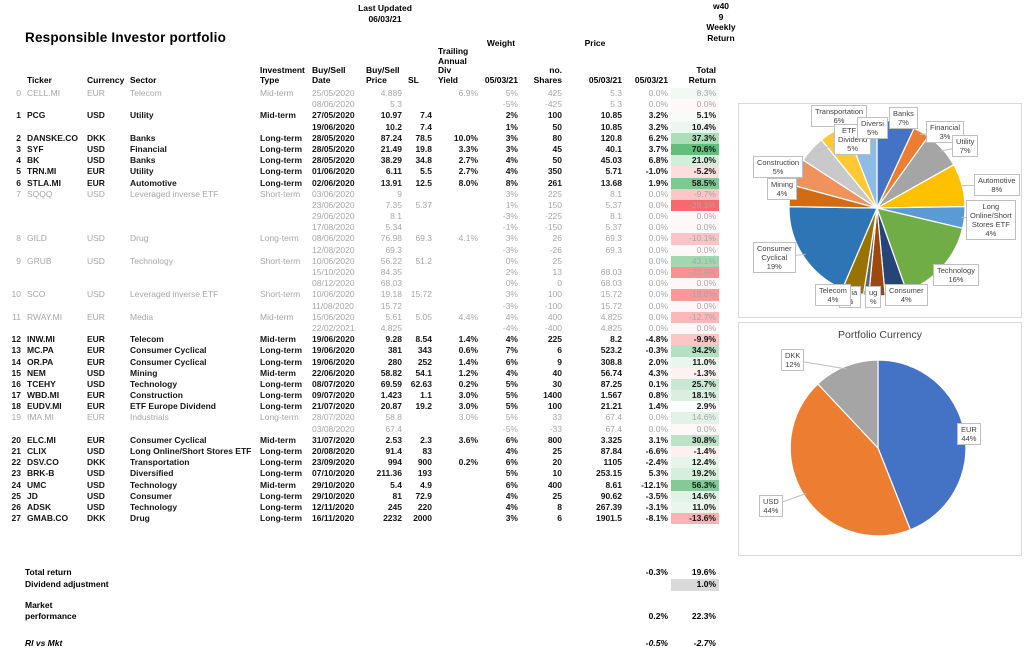 Image resolution: width=1024 pixels, height=662 pixels. What do you see at coordinates (559, 361) in the screenshot?
I see `cell-shares: 9` at bounding box center [559, 361].